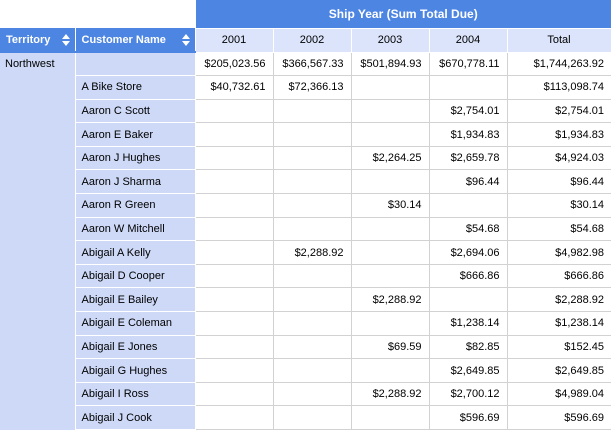 This screenshot has width=611, height=430. Describe the element at coordinates (135, 252) in the screenshot. I see `customer-name-cell: Abigail A Kelly` at that location.